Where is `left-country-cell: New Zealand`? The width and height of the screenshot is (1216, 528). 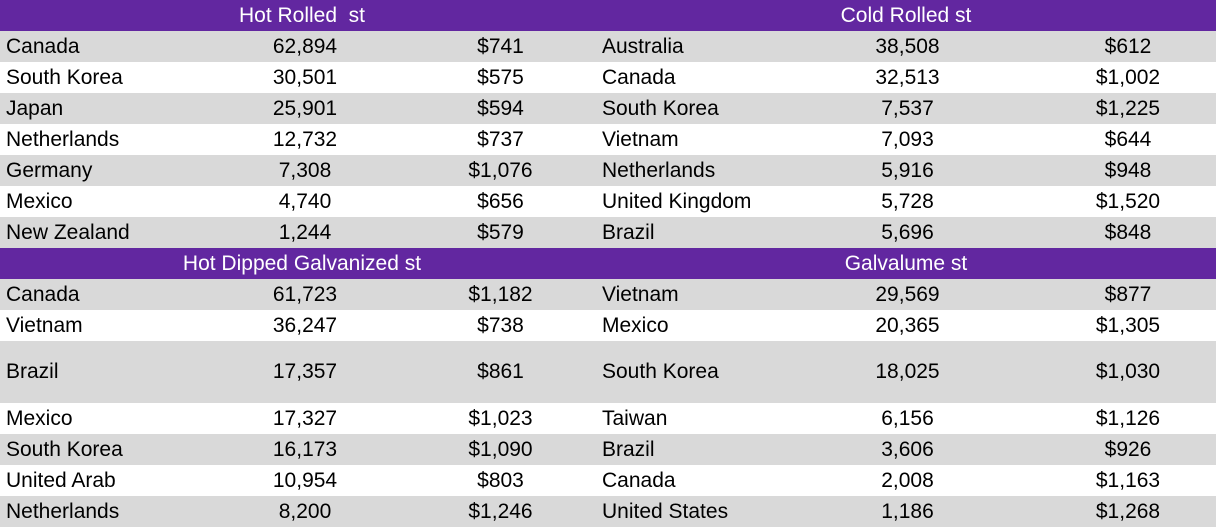
left-country-cell: New Zealand is located at coordinates (68, 232).